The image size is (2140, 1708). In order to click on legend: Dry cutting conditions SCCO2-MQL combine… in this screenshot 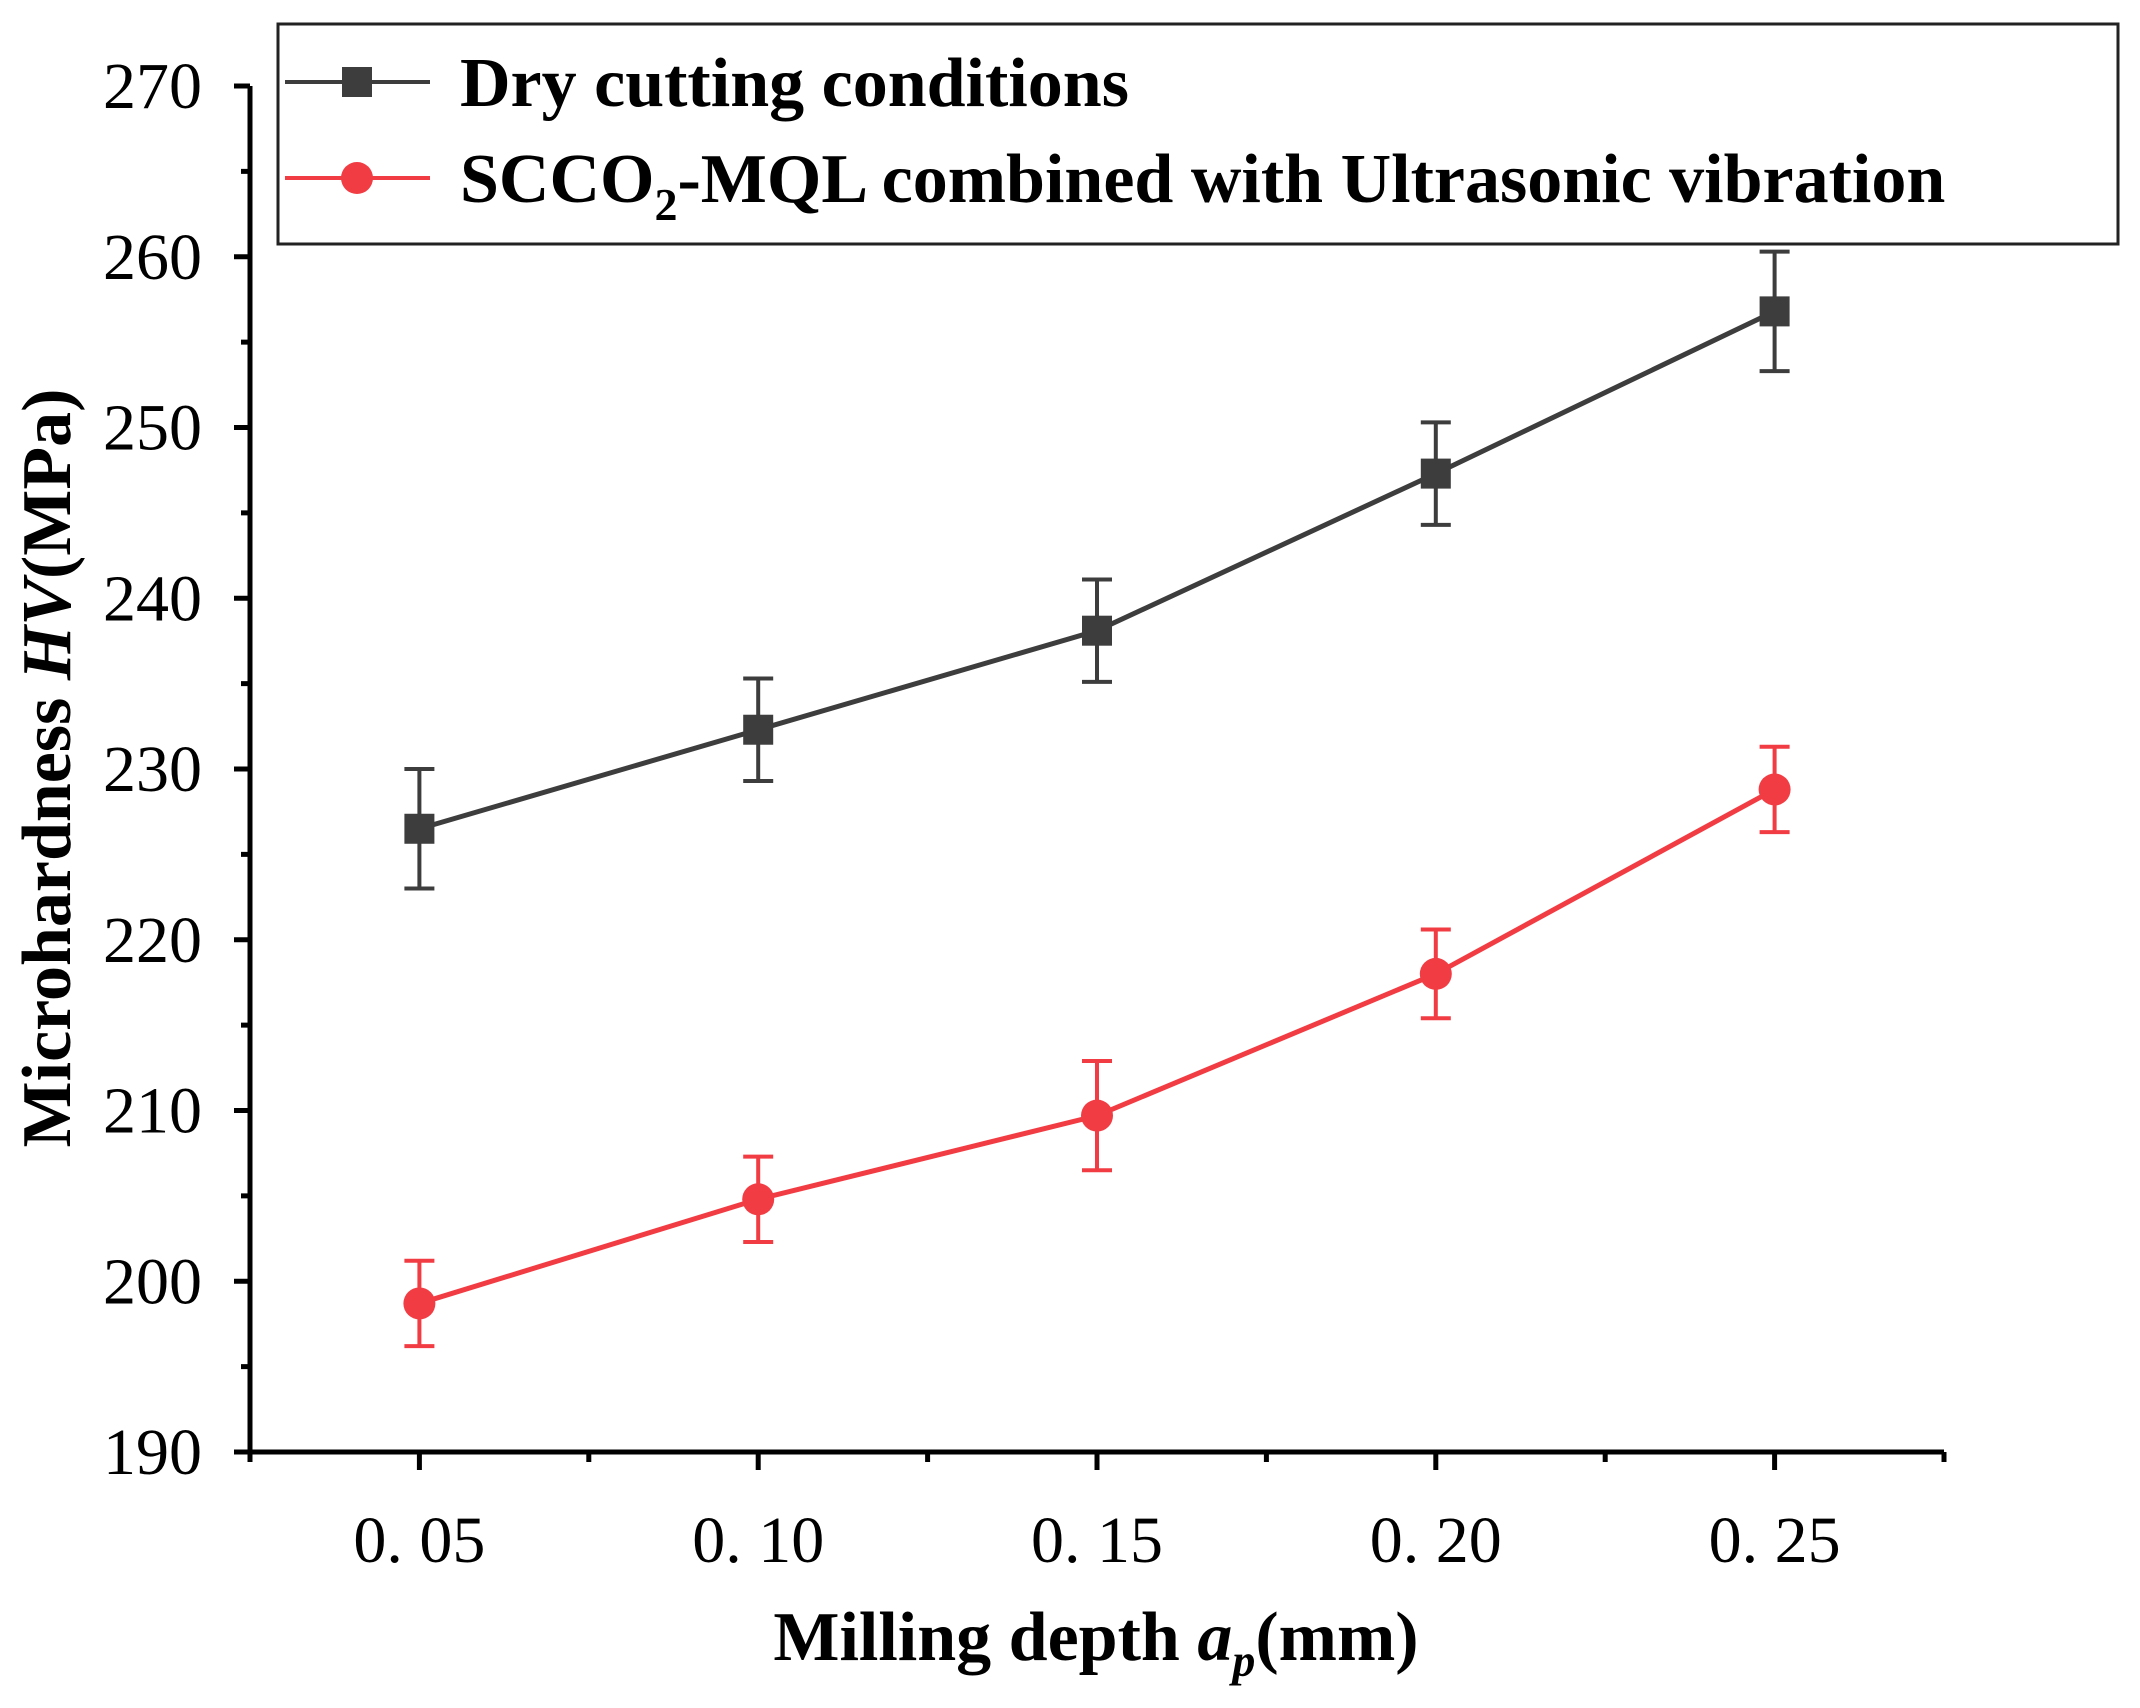, I will do `click(1198, 134)`.